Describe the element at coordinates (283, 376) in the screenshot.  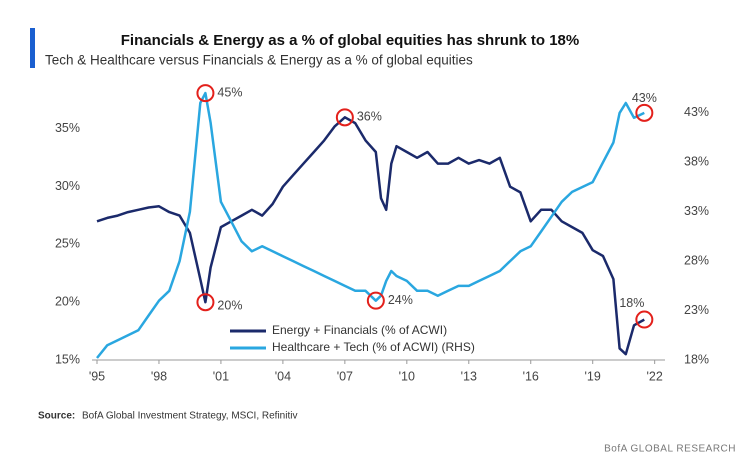
I see `x-tick-label: '04` at that location.